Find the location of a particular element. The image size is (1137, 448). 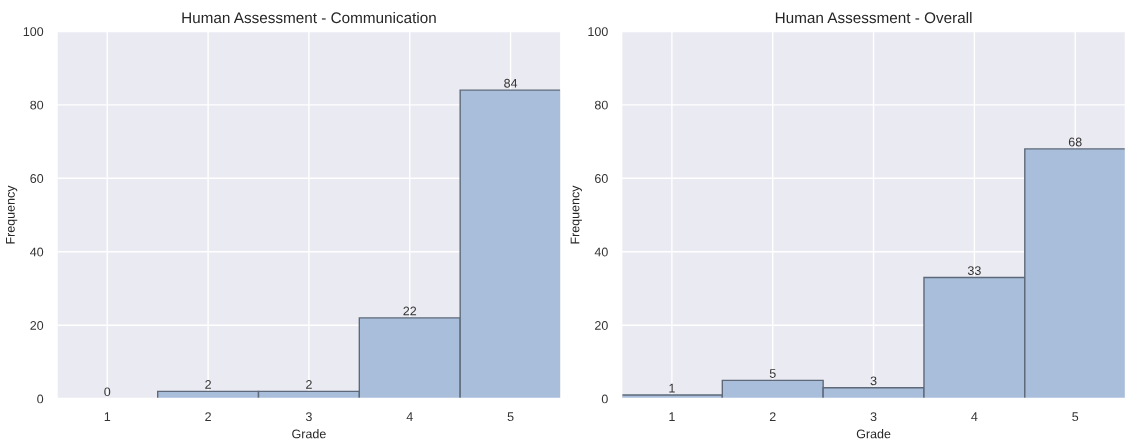

data-label: 33 is located at coordinates (974, 271).